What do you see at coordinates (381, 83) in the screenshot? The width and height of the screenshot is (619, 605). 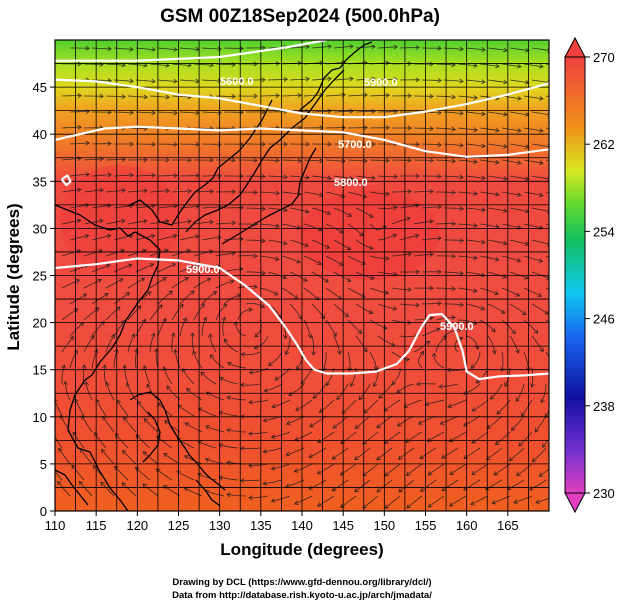 I see `contour-label-5600-east: 5900.0` at bounding box center [381, 83].